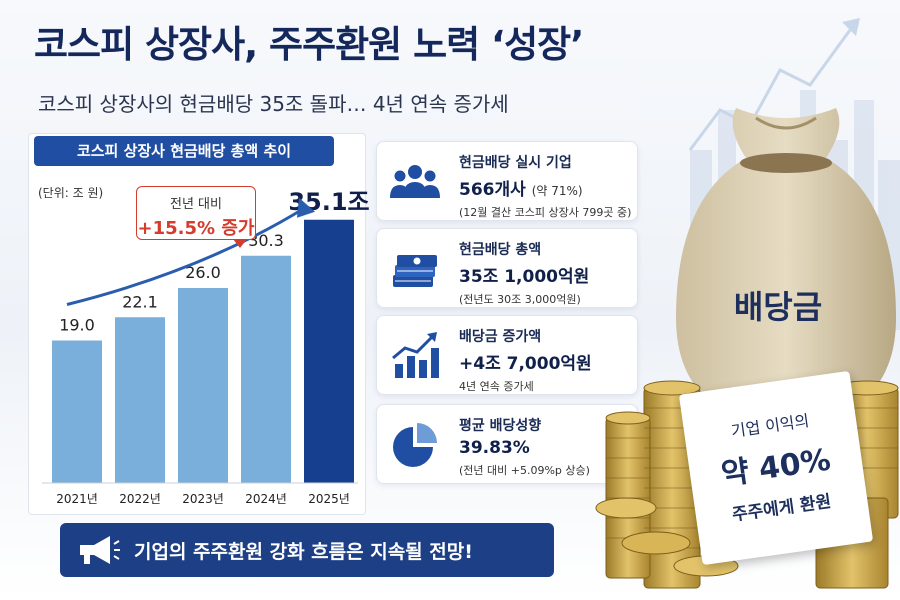 This screenshot has width=900, height=600. What do you see at coordinates (776, 468) in the screenshot?
I see `shareholder-return-card: 기업 이익의 약 40% 주주에게 환원` at bounding box center [776, 468].